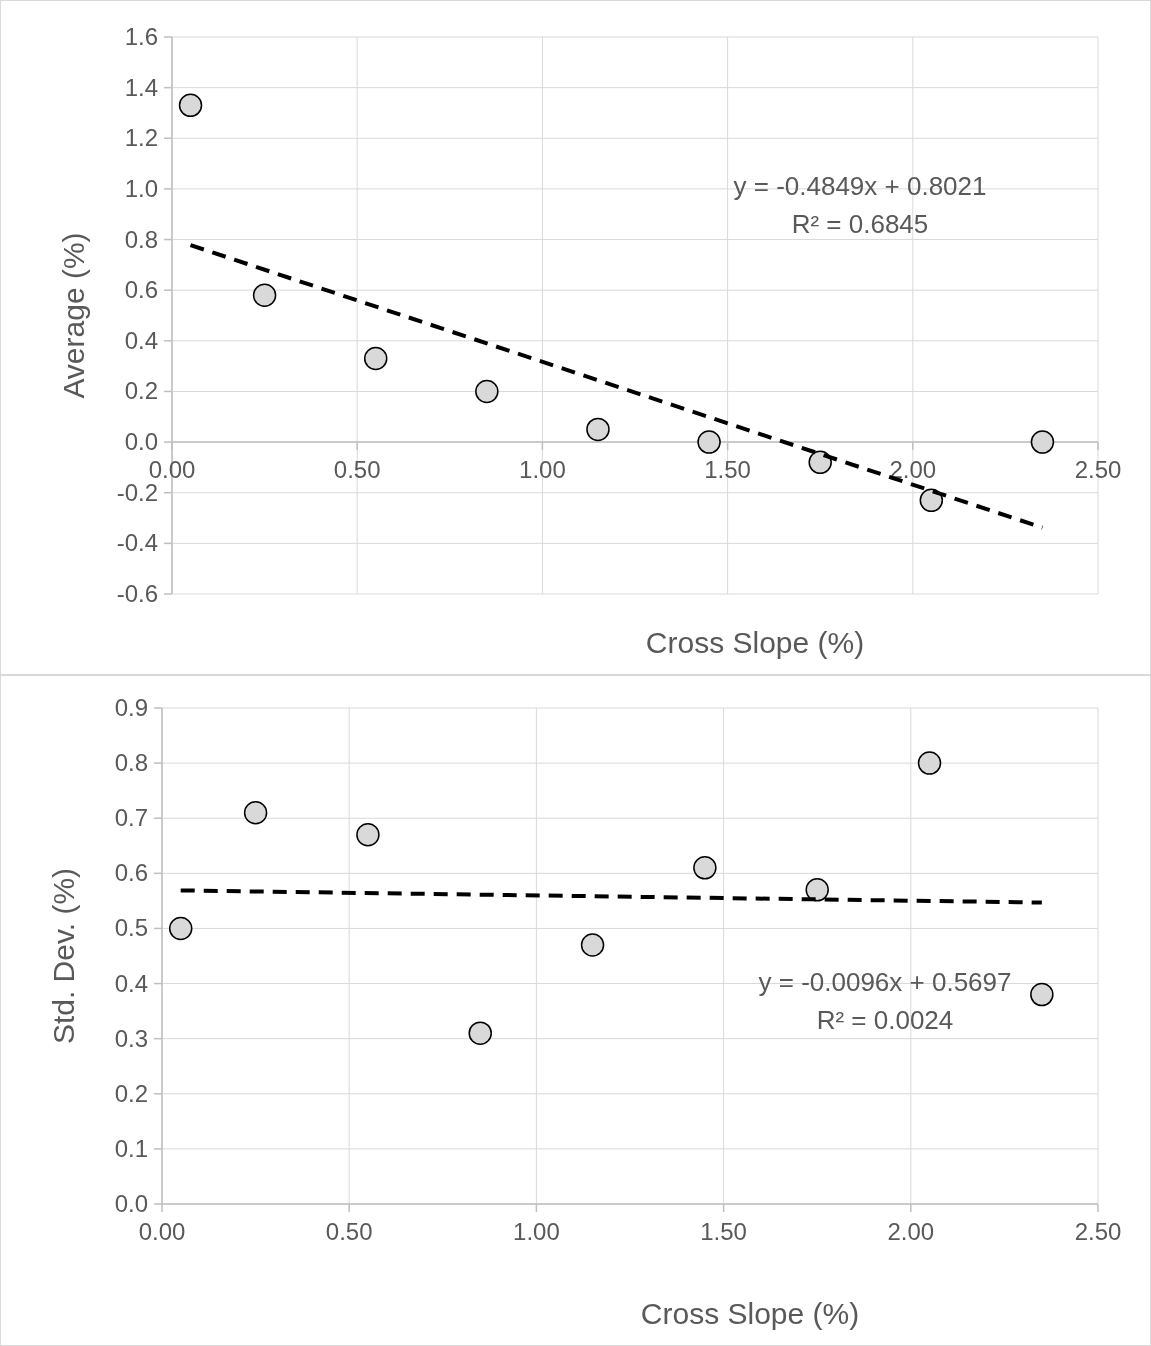  What do you see at coordinates (131, 928) in the screenshot?
I see `y-tick-label: 0.5` at bounding box center [131, 928].